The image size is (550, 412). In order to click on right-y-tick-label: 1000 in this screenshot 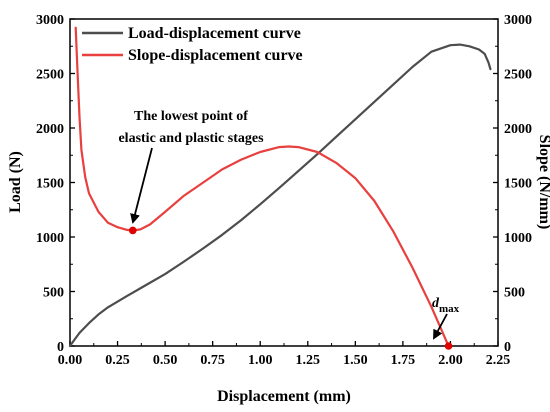, I will do `click(518, 238)`.